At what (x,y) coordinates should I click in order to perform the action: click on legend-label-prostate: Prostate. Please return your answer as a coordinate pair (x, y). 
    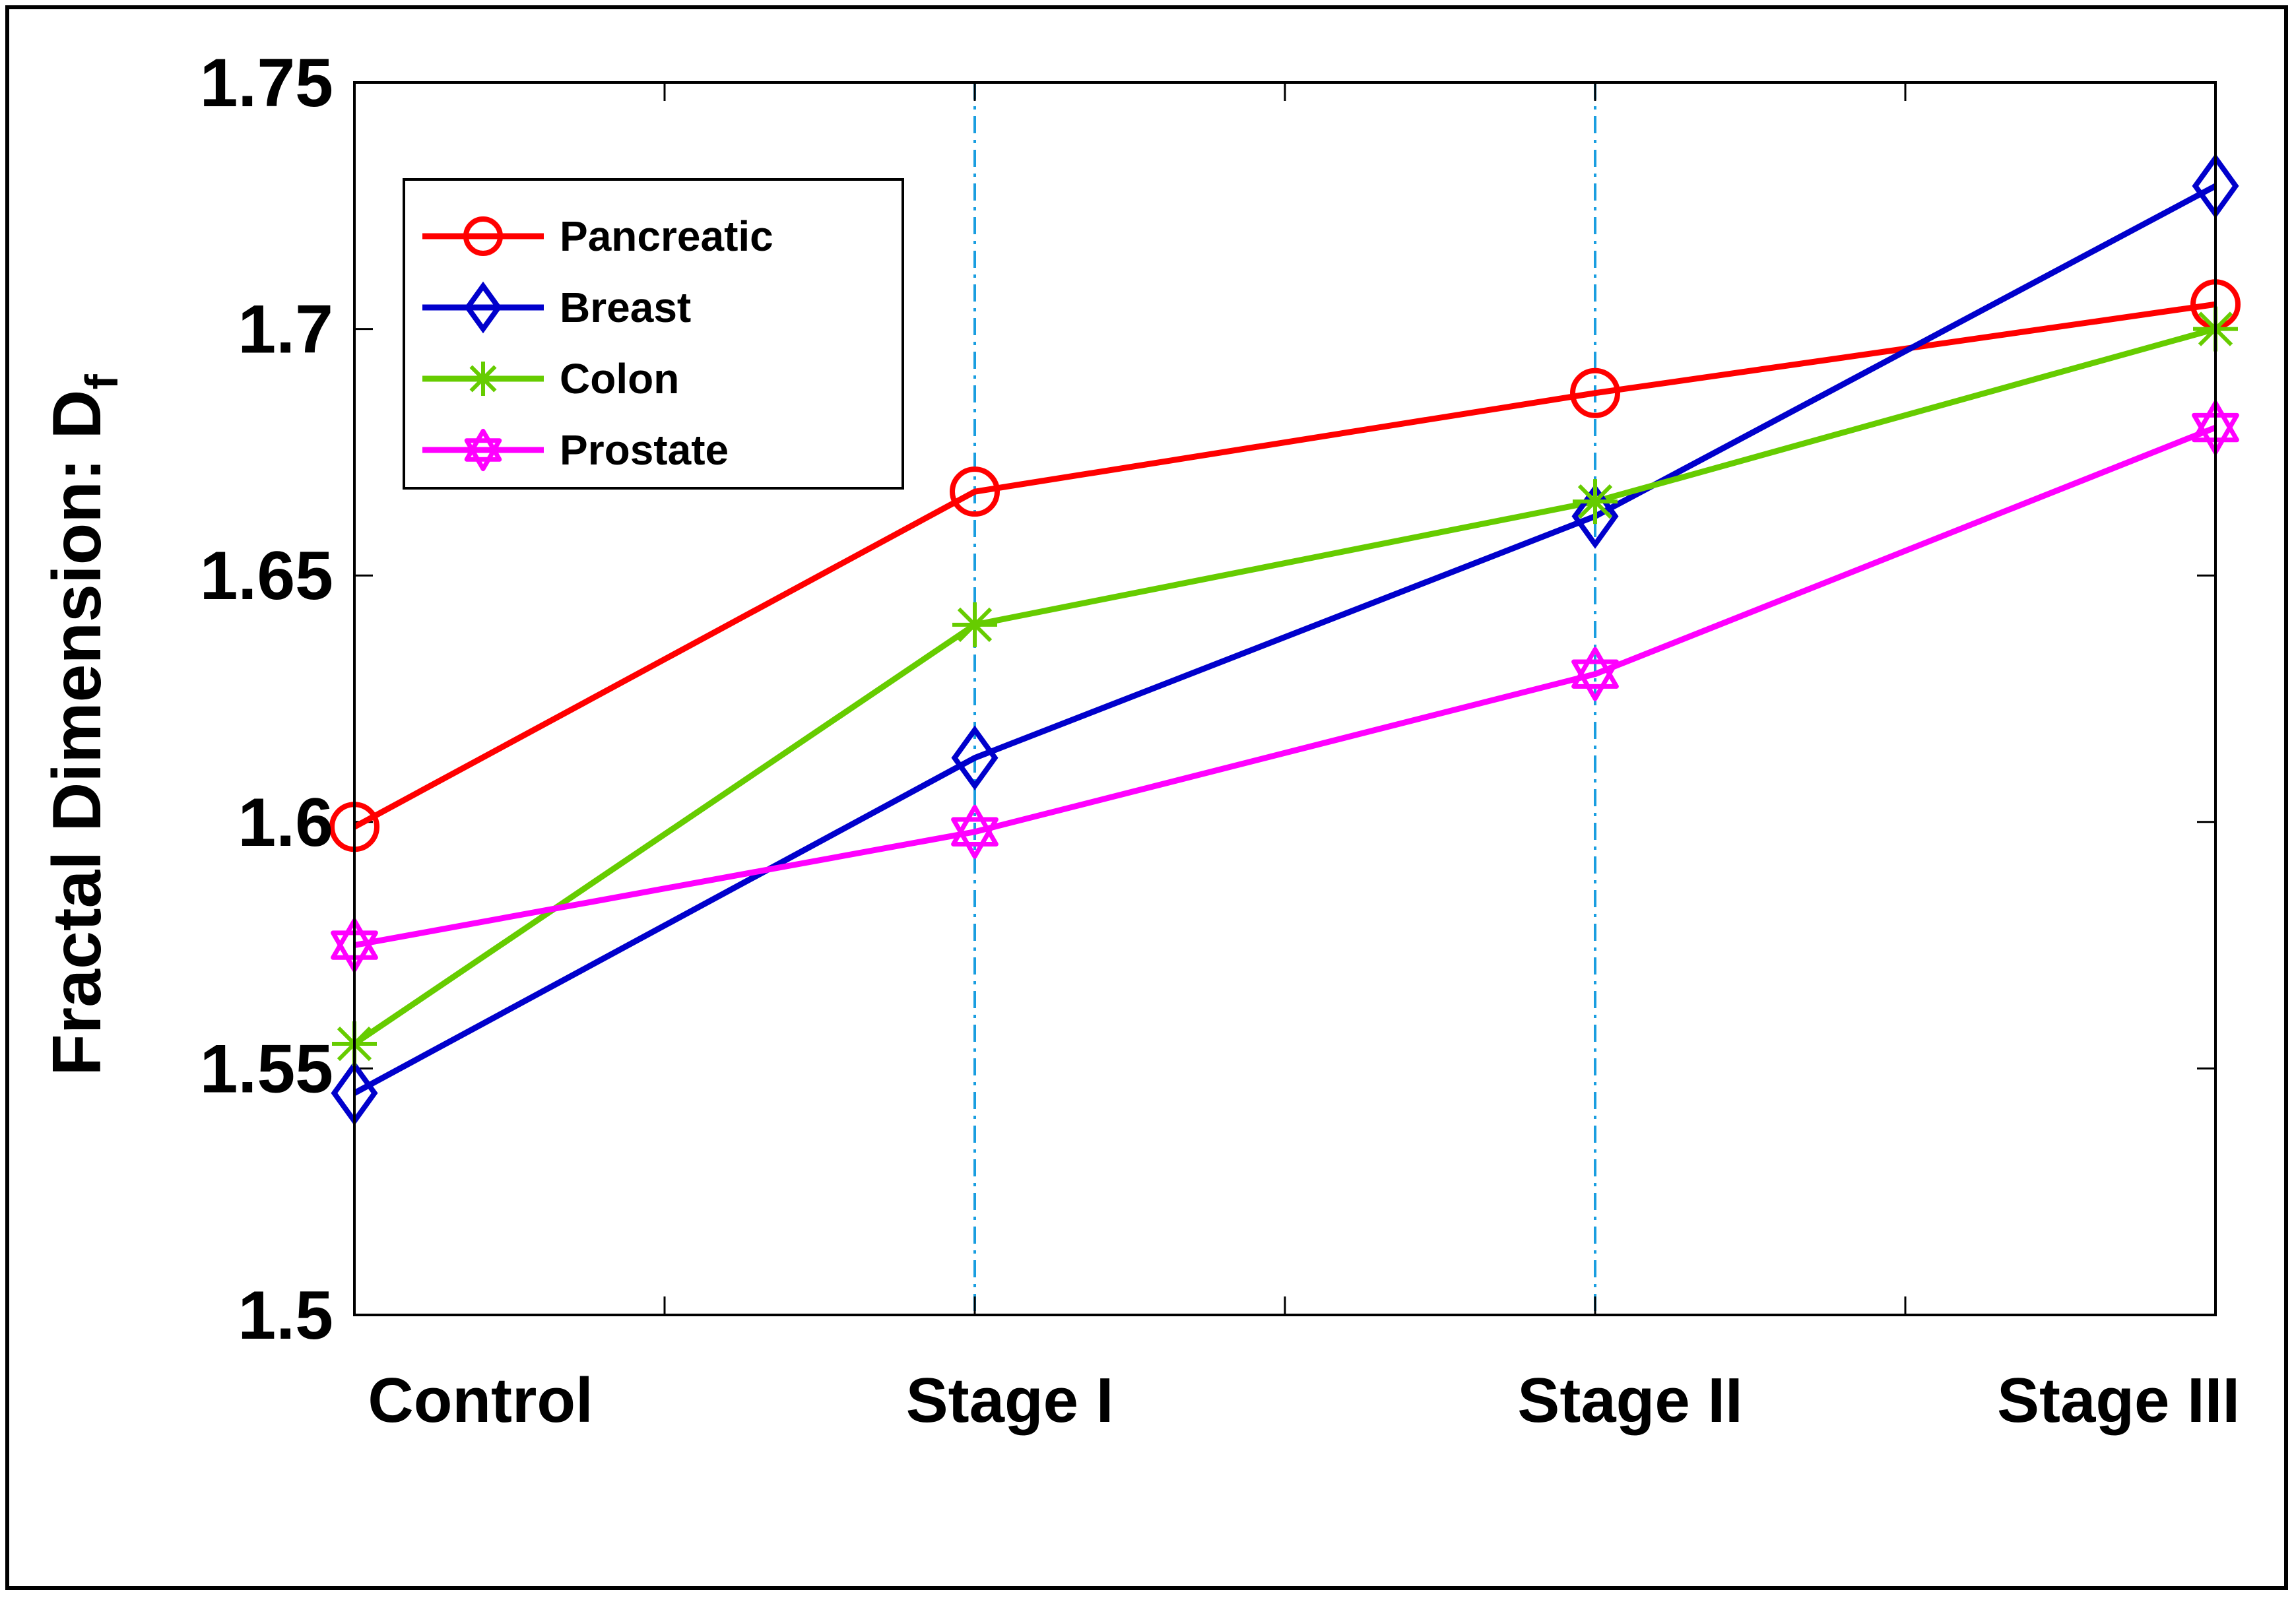
    Looking at the image, I should click on (644, 450).